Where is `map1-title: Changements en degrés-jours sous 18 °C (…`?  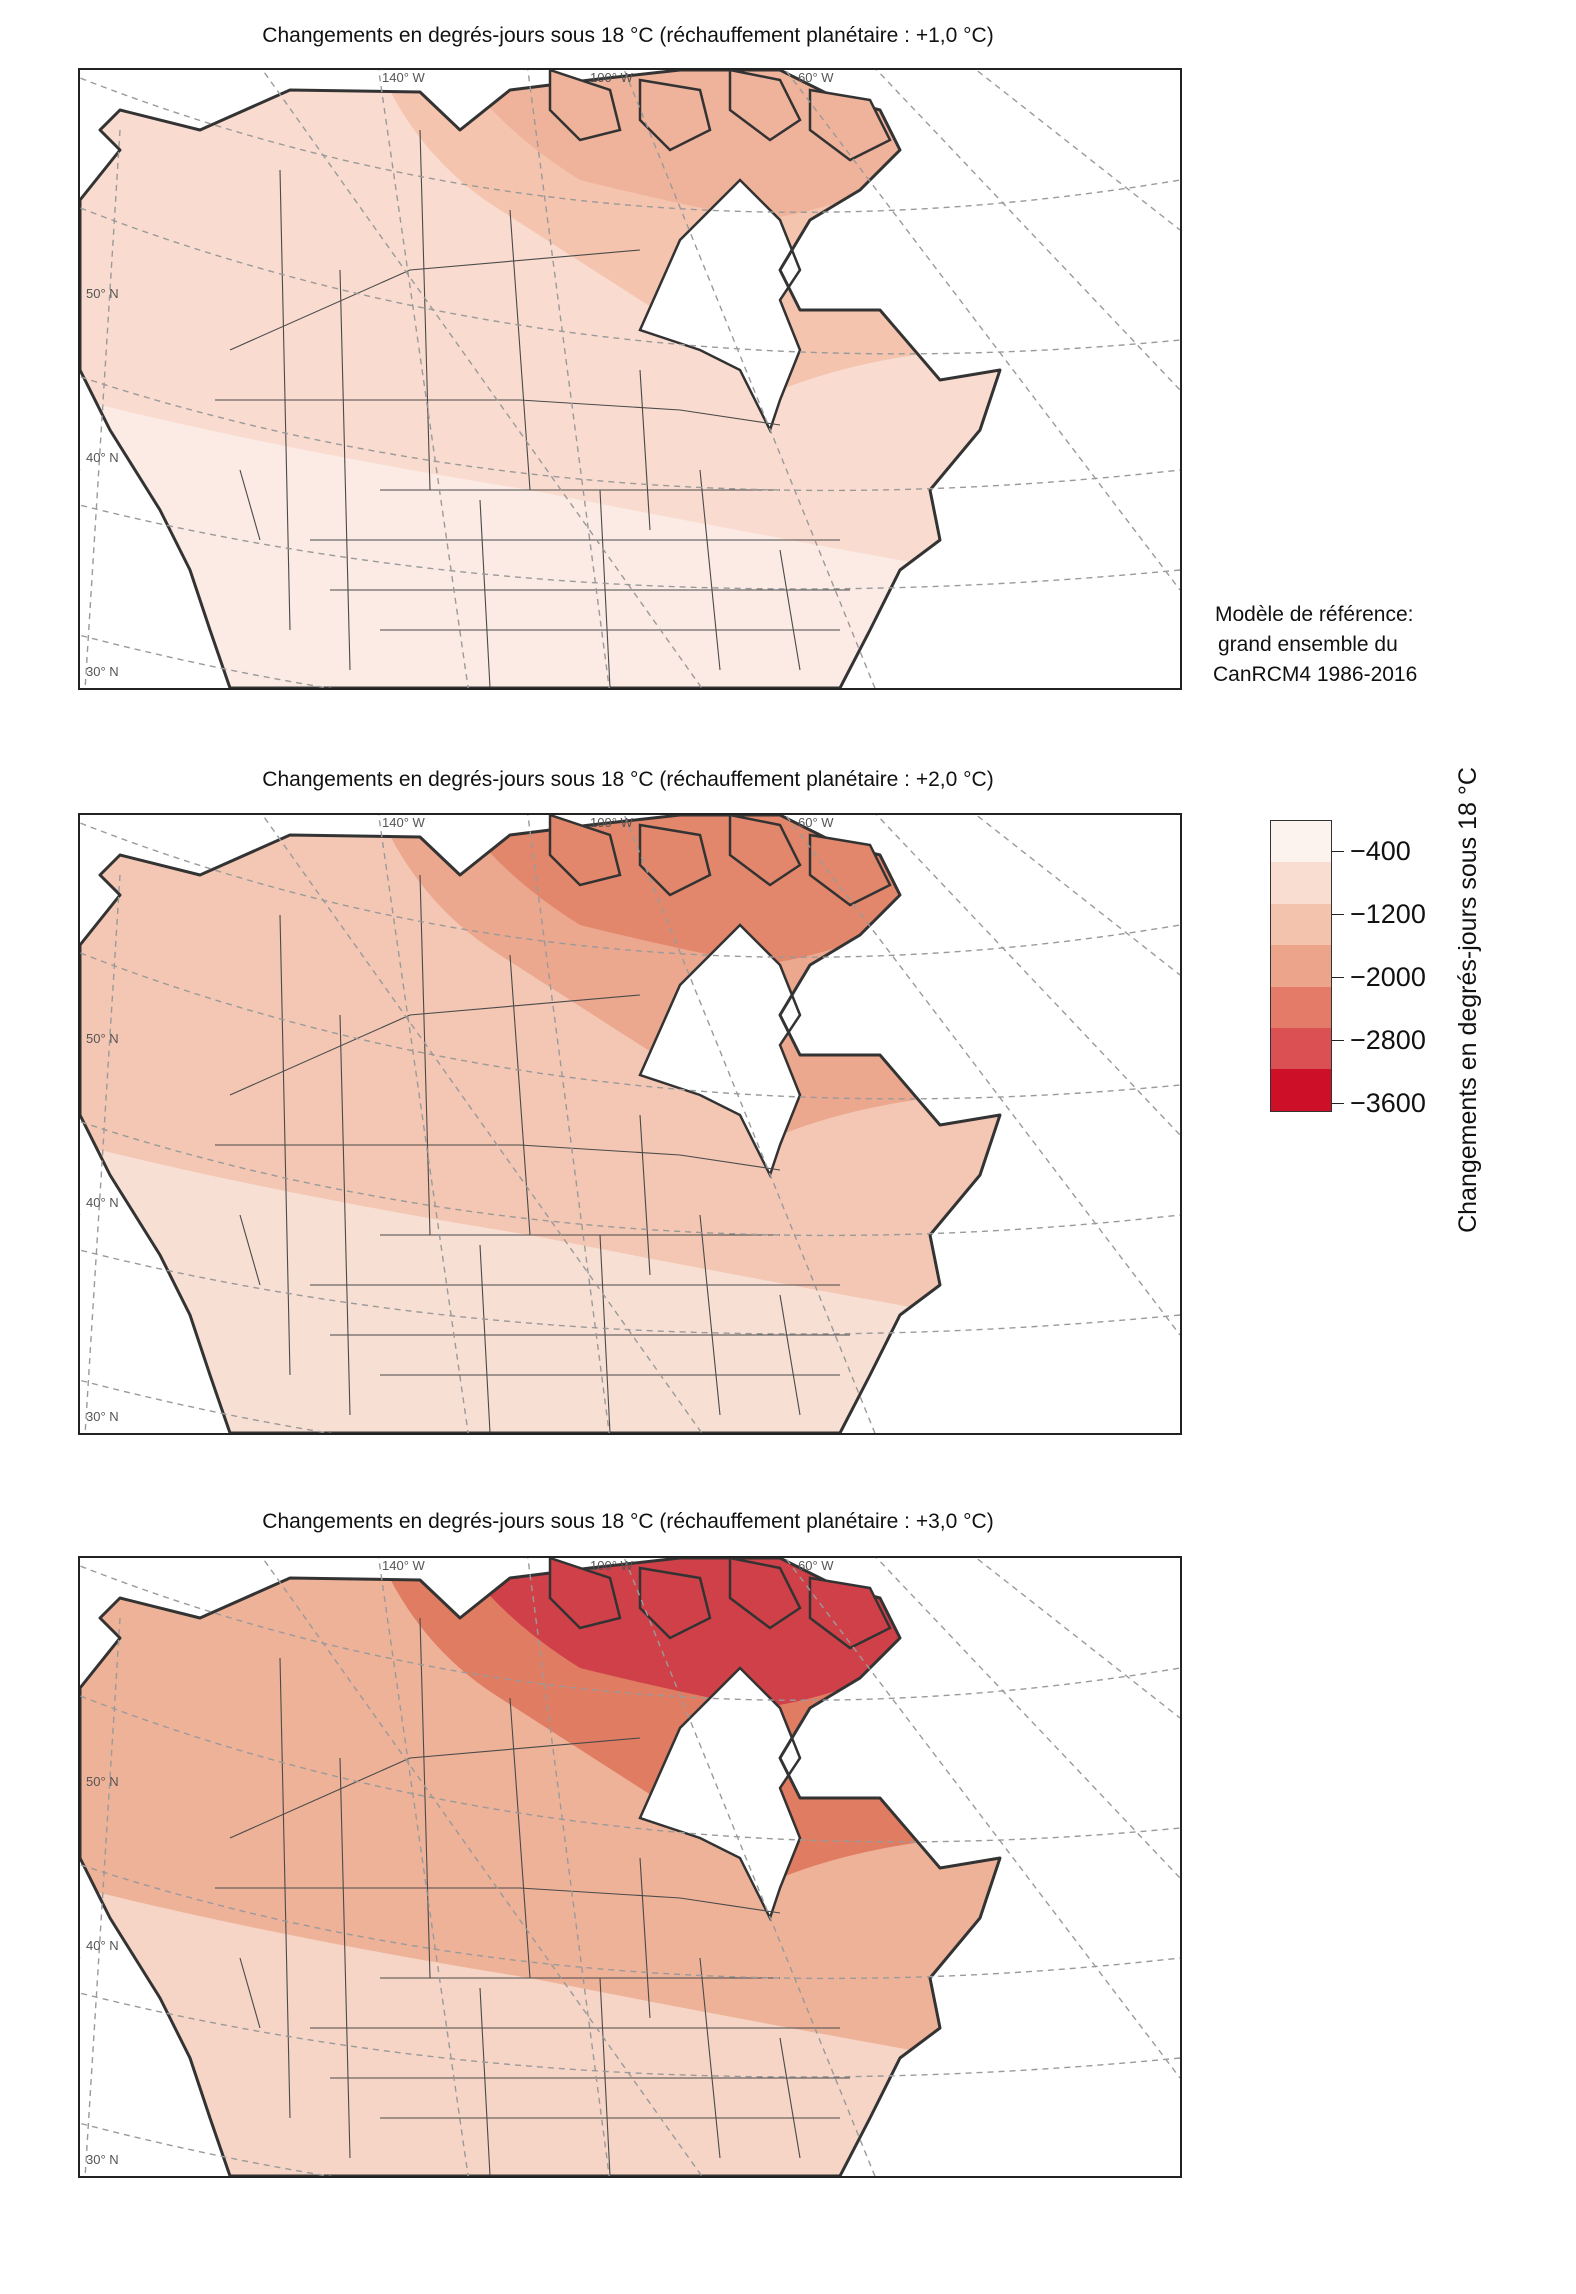 map1-title: Changements en degrés-jours sous 18 °C (… is located at coordinates (628, 35).